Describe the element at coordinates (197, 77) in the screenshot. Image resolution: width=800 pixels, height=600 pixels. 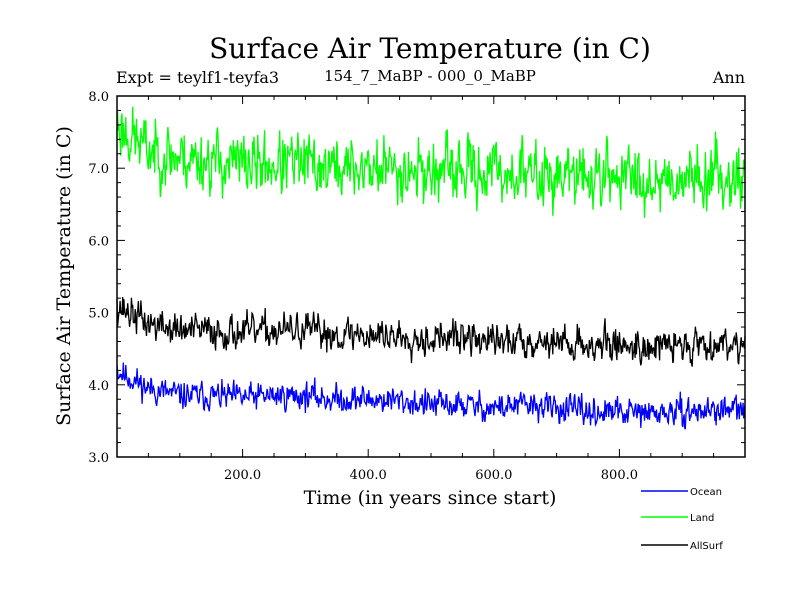
I see `chart-subtitle-left: Expt = teylf1-teyfa3` at that location.